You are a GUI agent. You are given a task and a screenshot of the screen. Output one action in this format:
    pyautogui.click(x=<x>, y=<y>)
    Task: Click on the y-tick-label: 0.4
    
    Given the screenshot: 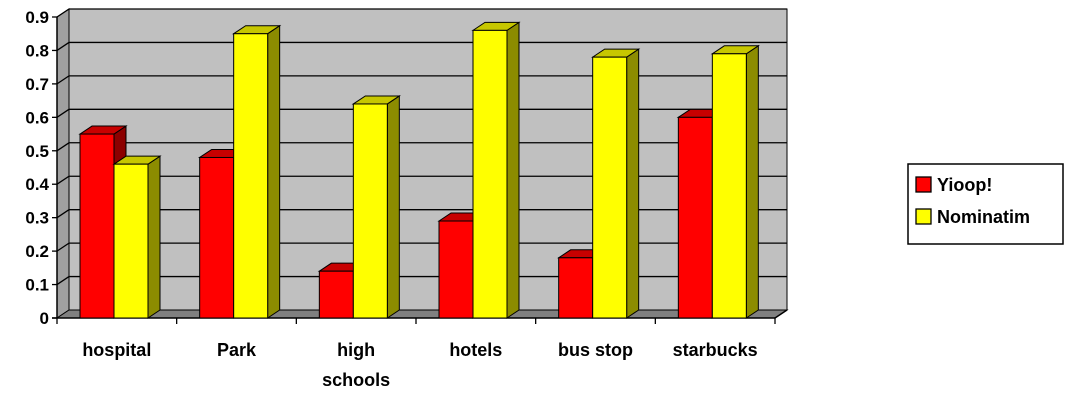 What is the action you would take?
    pyautogui.click(x=37, y=184)
    